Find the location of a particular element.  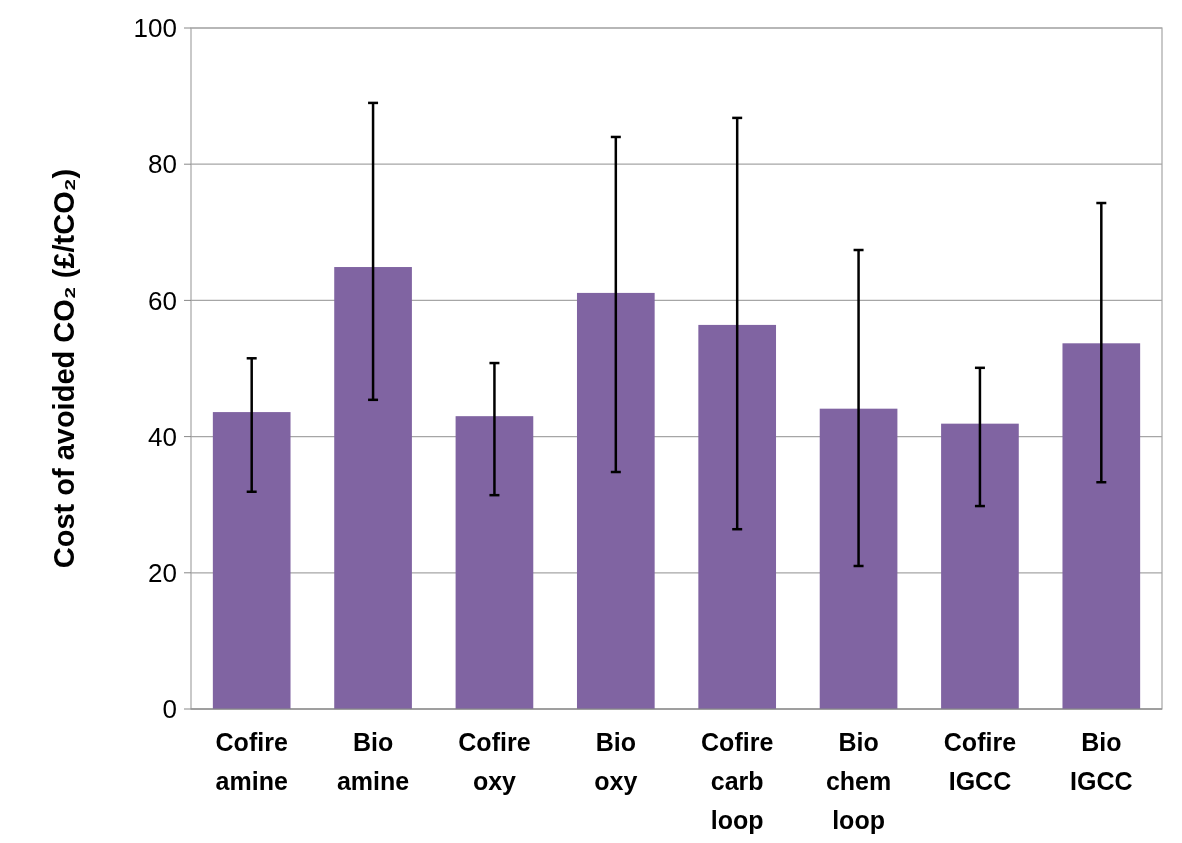

x-tick-label: Cofire carb loop is located at coordinates (737, 781).